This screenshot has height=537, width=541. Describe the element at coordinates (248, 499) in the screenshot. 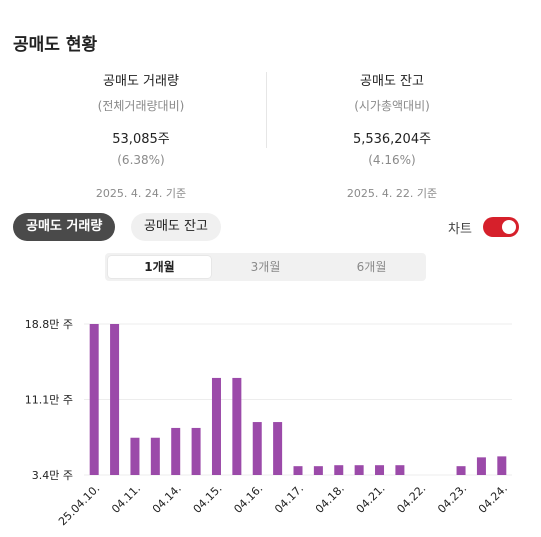

I see `x-tick-label: 04.16.` at that location.